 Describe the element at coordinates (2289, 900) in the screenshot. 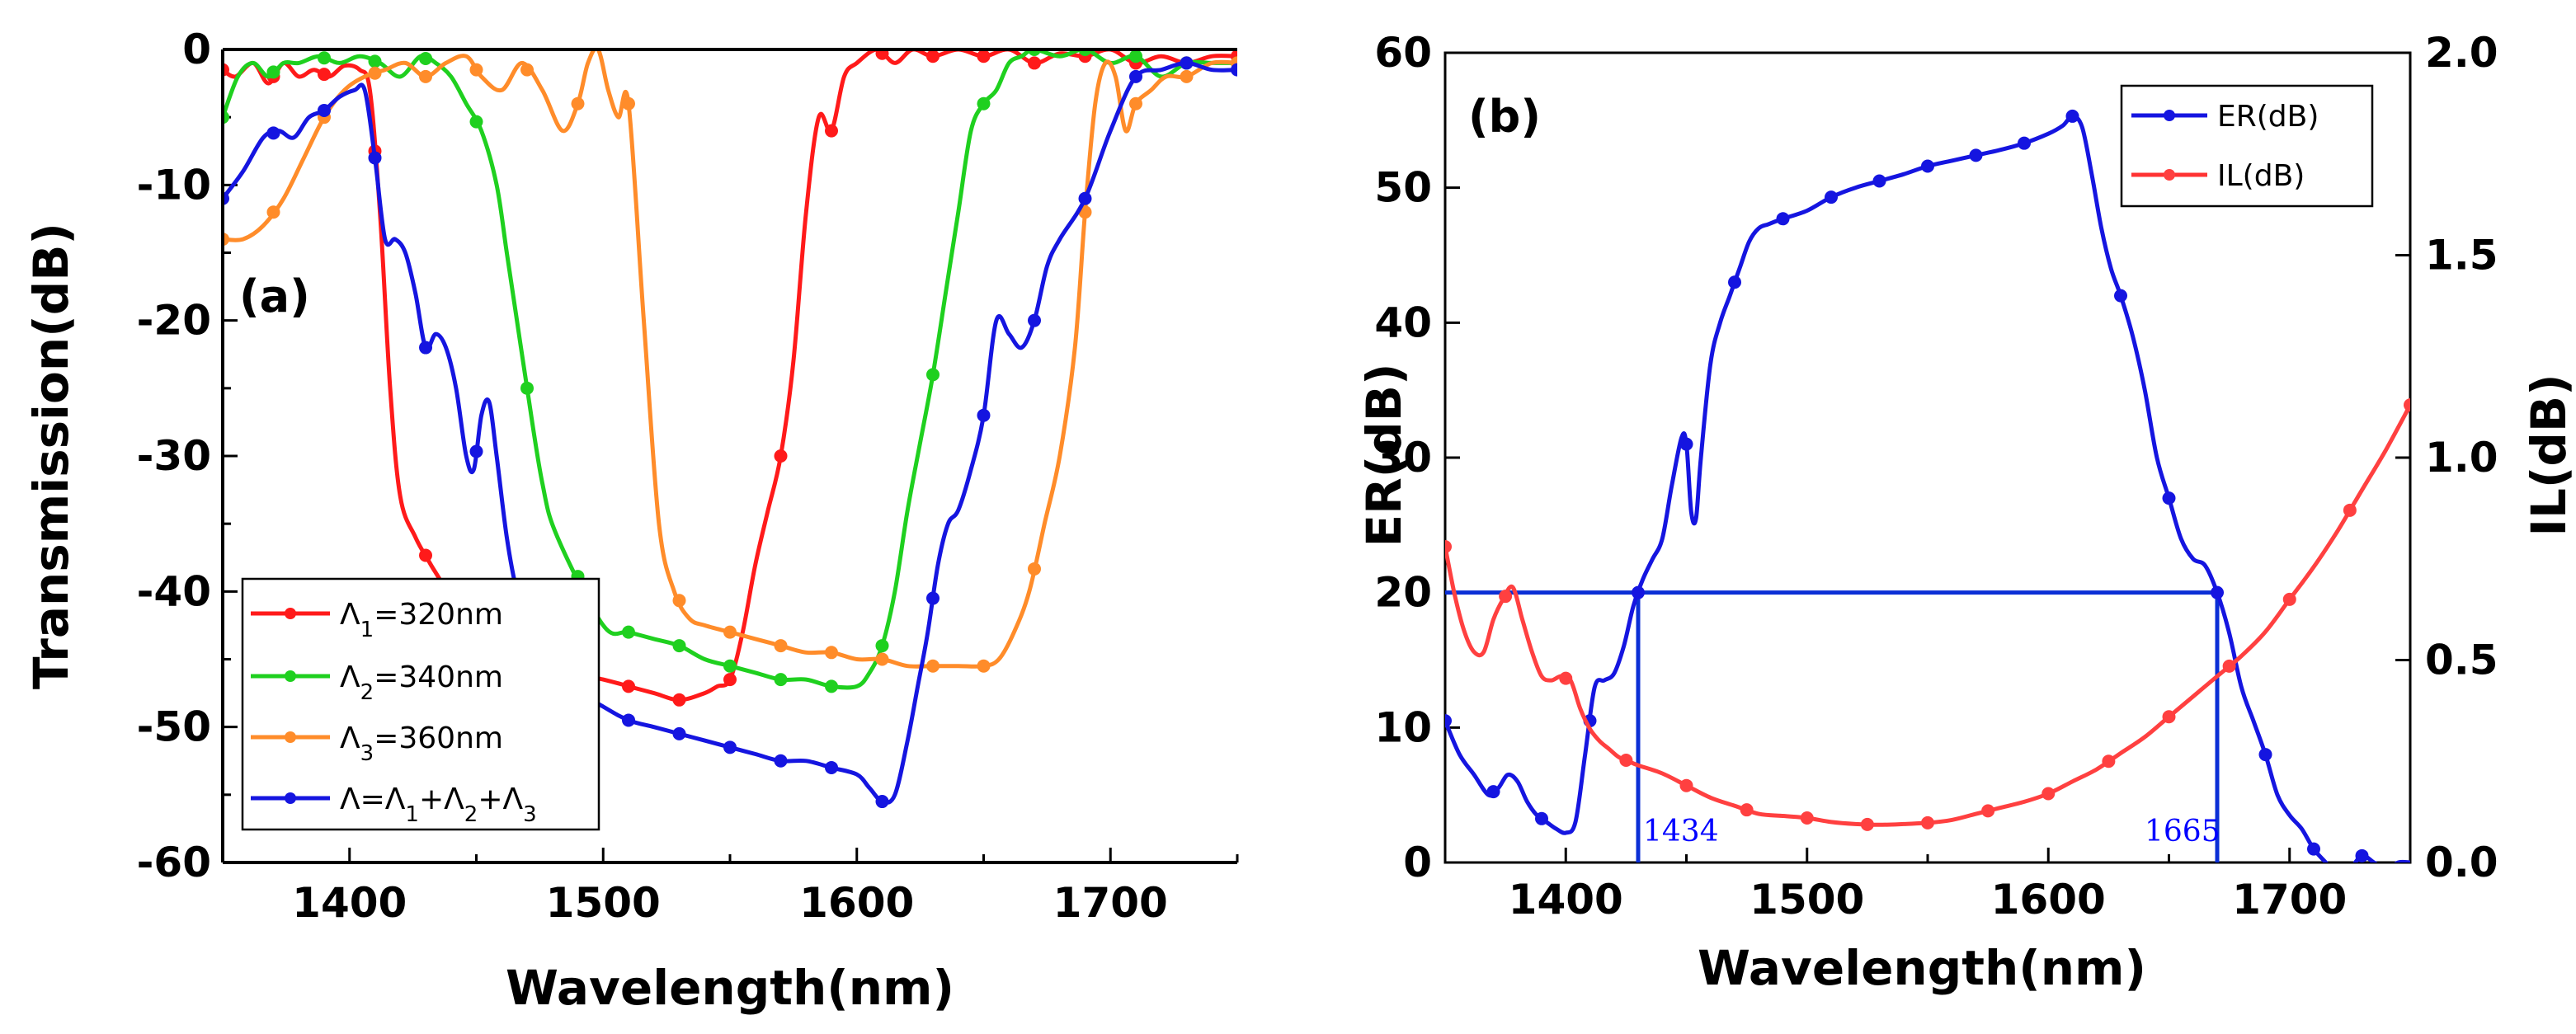

I see `panel-b-x-tick-label: 1700` at that location.